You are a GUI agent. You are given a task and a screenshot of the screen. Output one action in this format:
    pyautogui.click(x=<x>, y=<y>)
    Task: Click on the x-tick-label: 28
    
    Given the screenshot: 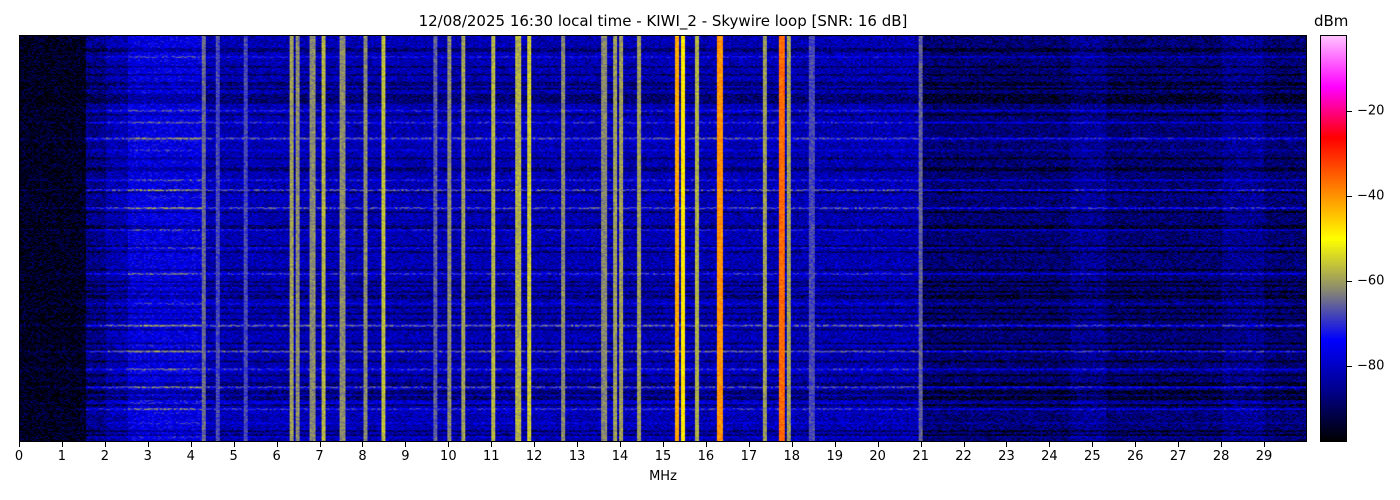 What is the action you would take?
    pyautogui.click(x=1221, y=456)
    